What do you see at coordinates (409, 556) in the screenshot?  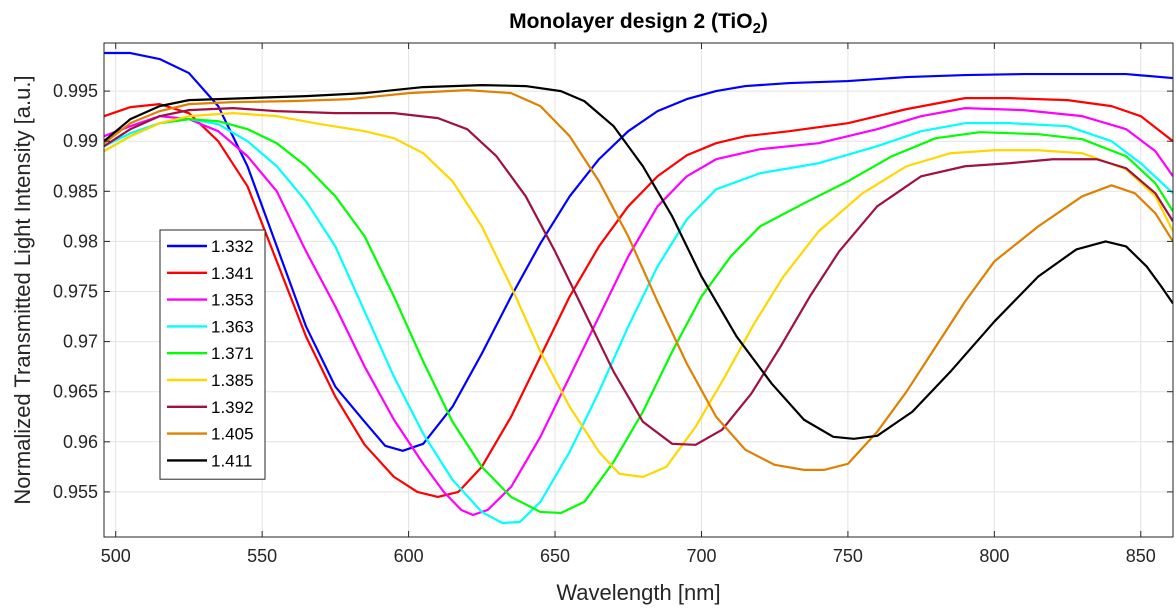 I see `x-tick-label: 600` at bounding box center [409, 556].